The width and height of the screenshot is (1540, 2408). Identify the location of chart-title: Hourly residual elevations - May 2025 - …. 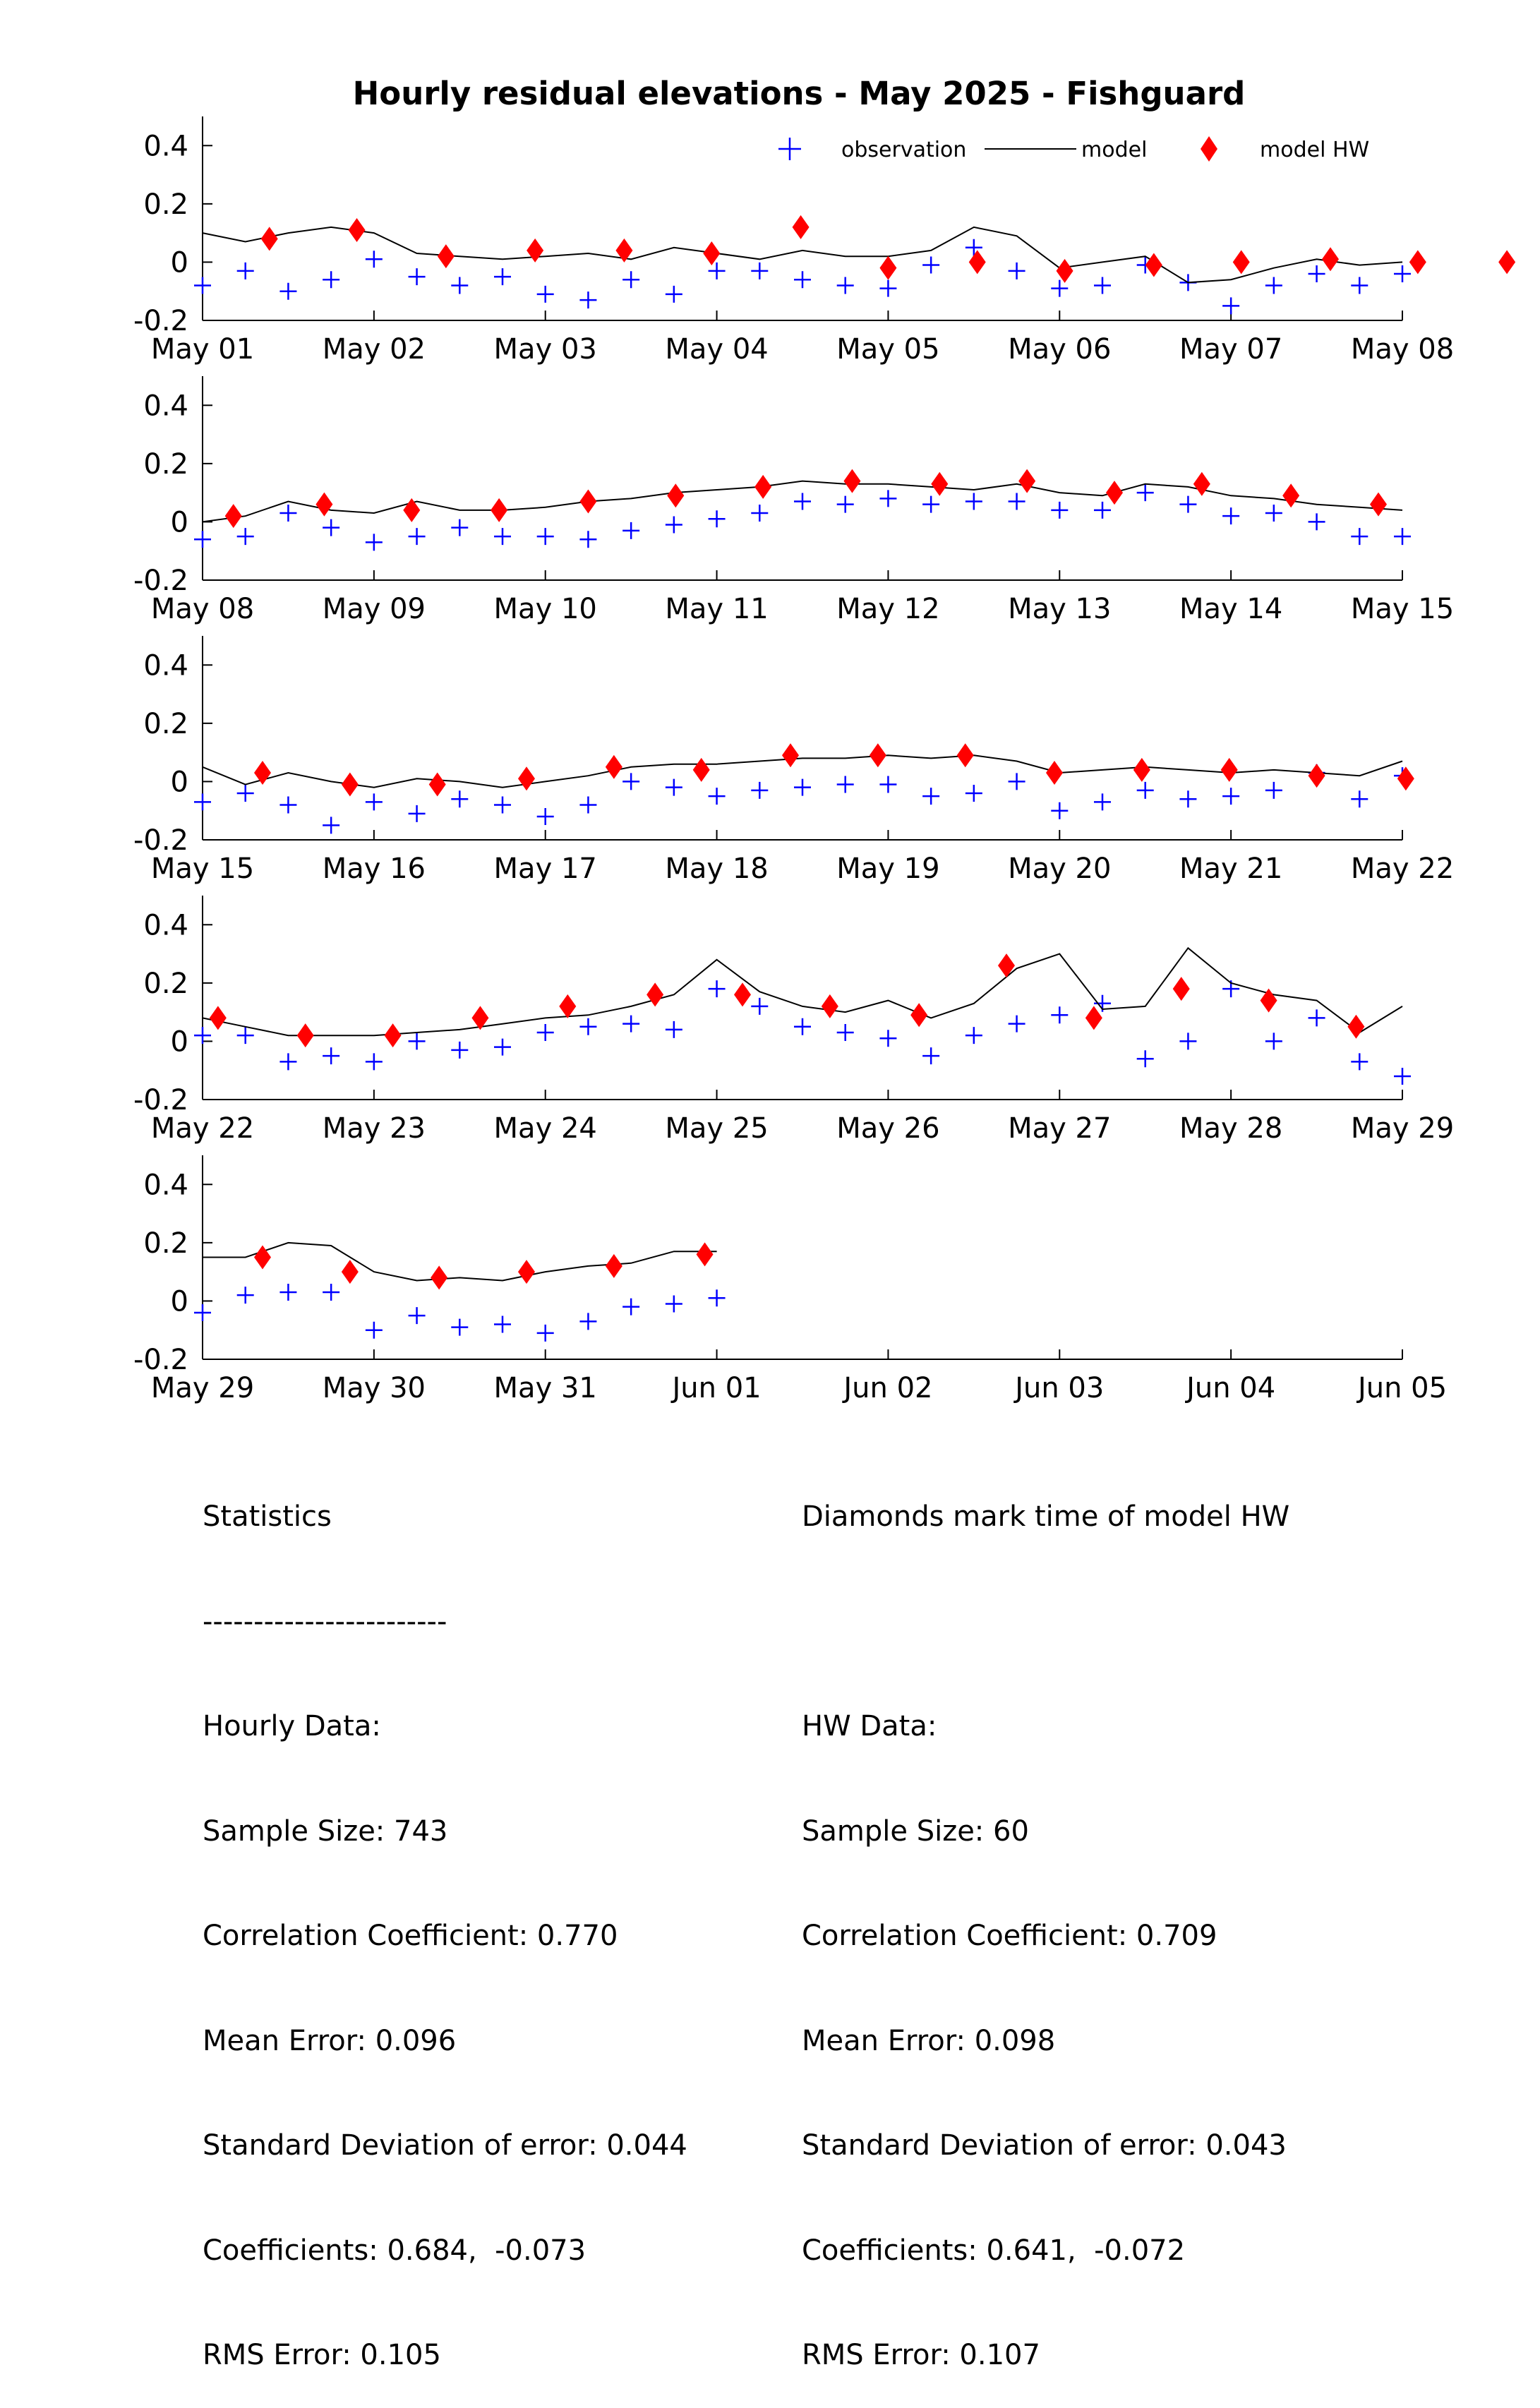
(799, 93).